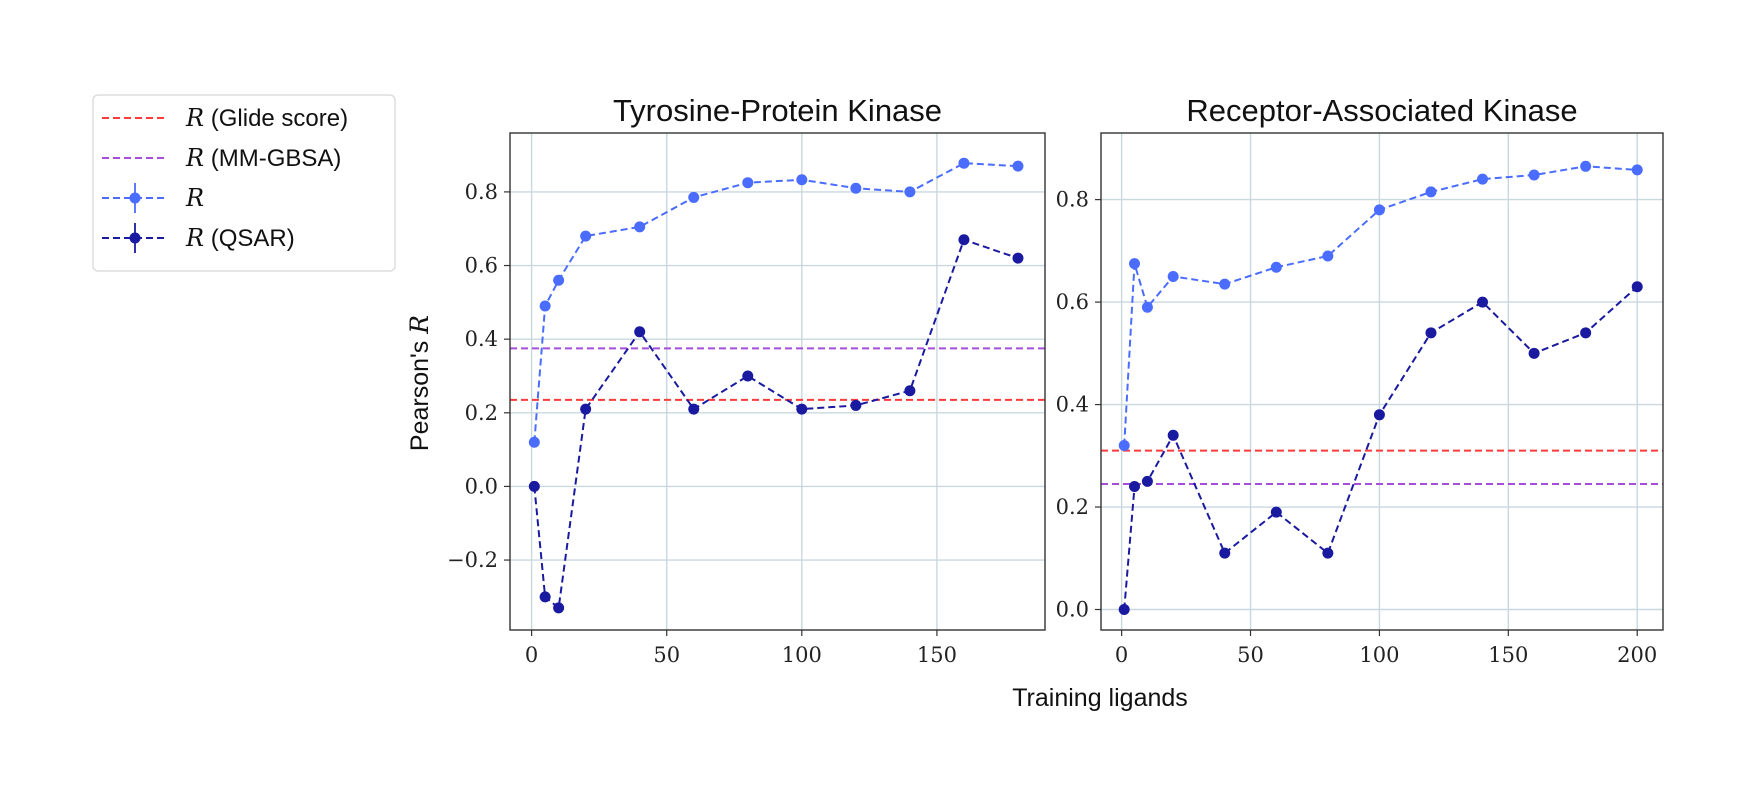 This screenshot has height=804, width=1754. What do you see at coordinates (272, 158) in the screenshot?
I see `legend-text: (MM-GBSA)` at bounding box center [272, 158].